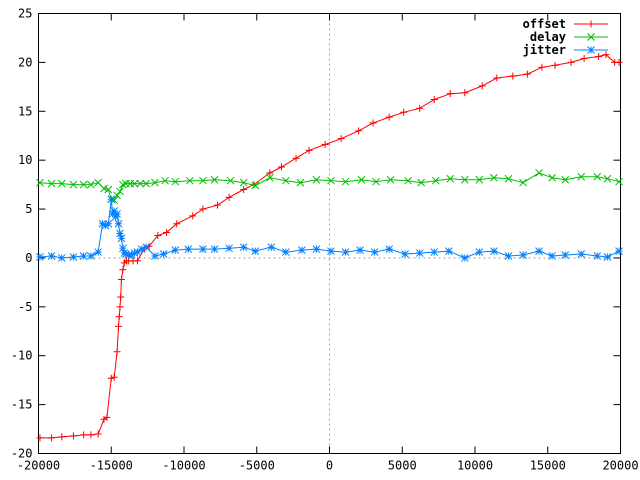 The image size is (640, 480). What do you see at coordinates (329, 187) in the screenshot?
I see `series-delay` at bounding box center [329, 187].